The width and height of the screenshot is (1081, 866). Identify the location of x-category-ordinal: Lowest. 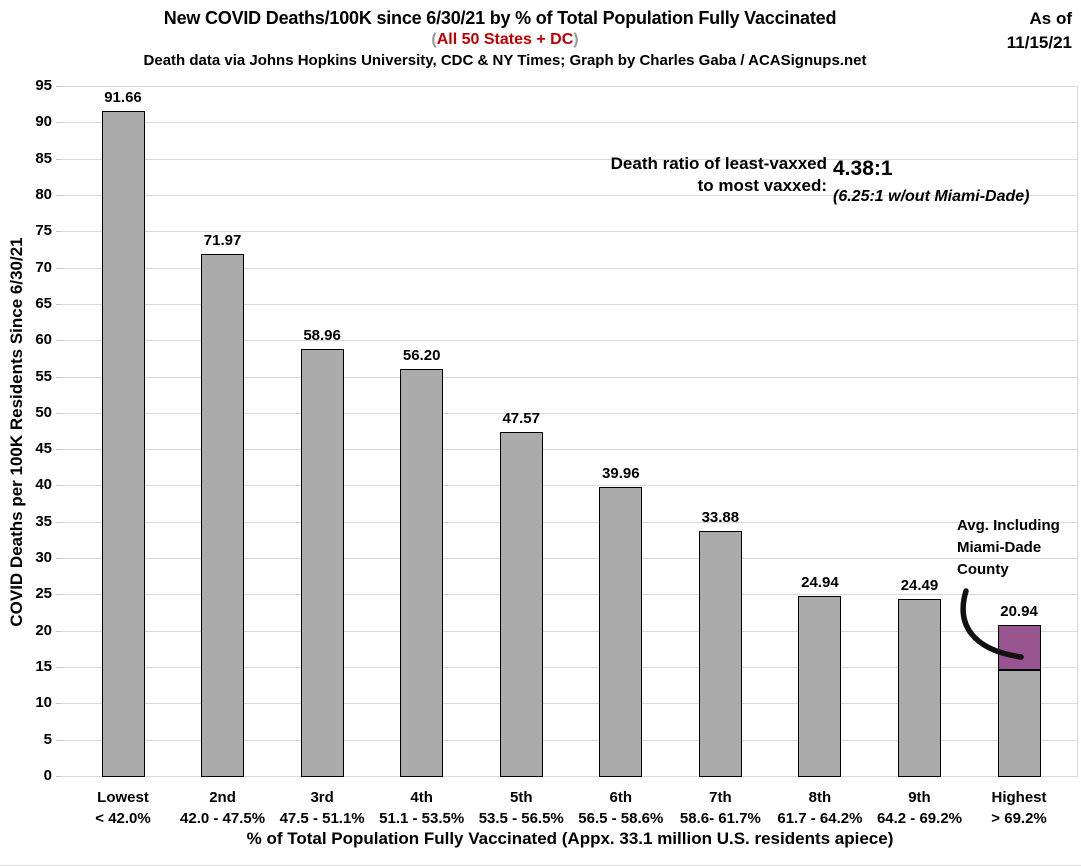
(123, 797).